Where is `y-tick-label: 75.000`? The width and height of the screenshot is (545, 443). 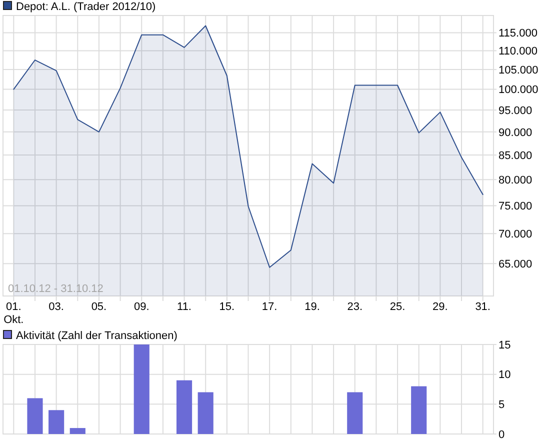 y-tick-label: 75.000 is located at coordinates (515, 206).